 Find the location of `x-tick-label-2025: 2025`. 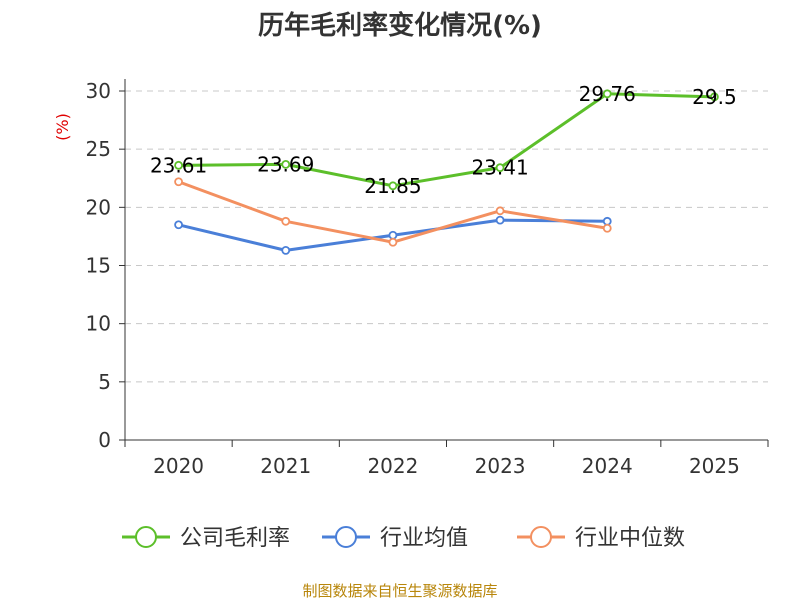

x-tick-label-2025: 2025 is located at coordinates (714, 466).